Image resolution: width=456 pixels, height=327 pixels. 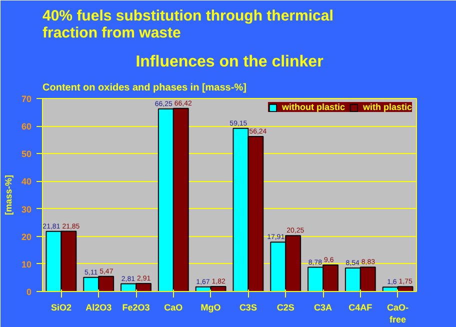 I want to click on legend-label: without plastic, so click(x=313, y=107).